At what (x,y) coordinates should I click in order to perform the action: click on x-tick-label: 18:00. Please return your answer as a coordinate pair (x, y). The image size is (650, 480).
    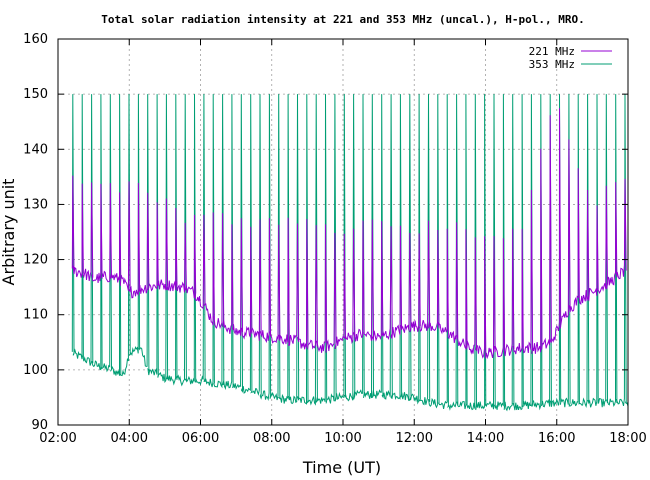
    Looking at the image, I should click on (627, 438).